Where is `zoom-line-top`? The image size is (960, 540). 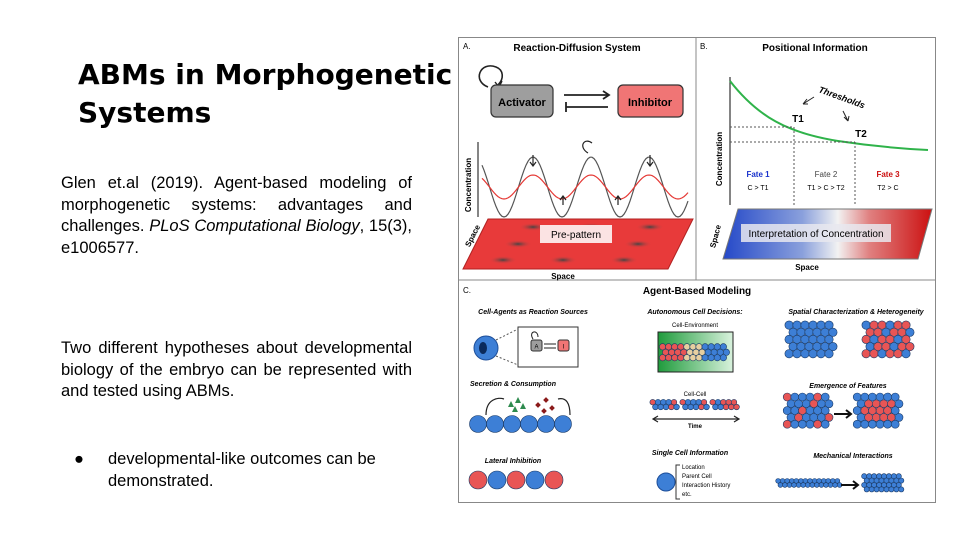 zoom-line-top is located at coordinates (507, 334).